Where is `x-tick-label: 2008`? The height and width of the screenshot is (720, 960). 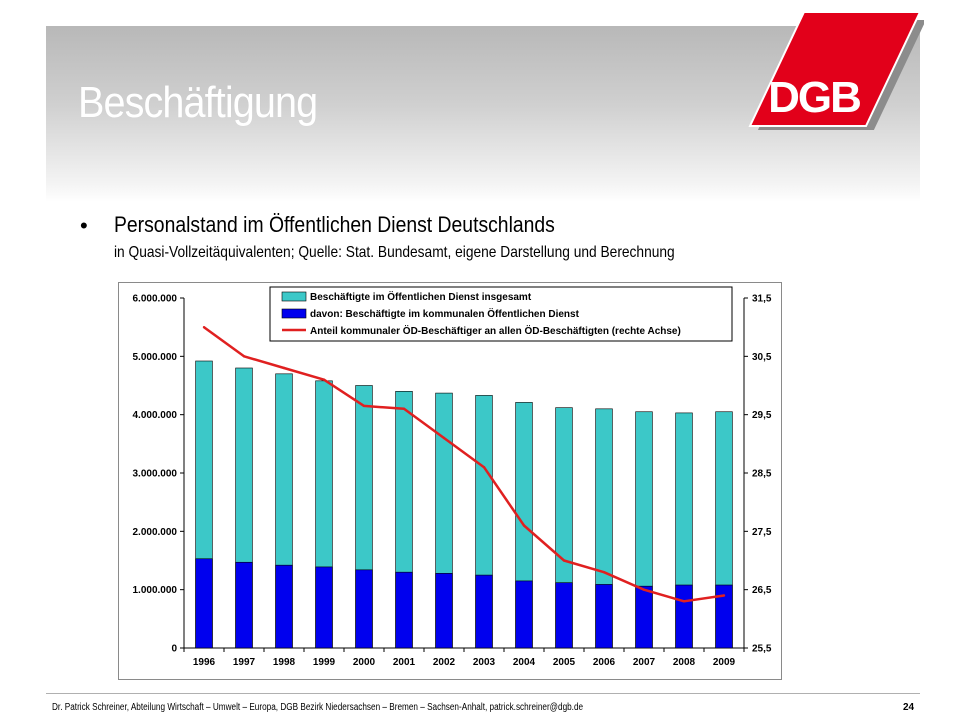 x-tick-label: 2008 is located at coordinates (684, 662).